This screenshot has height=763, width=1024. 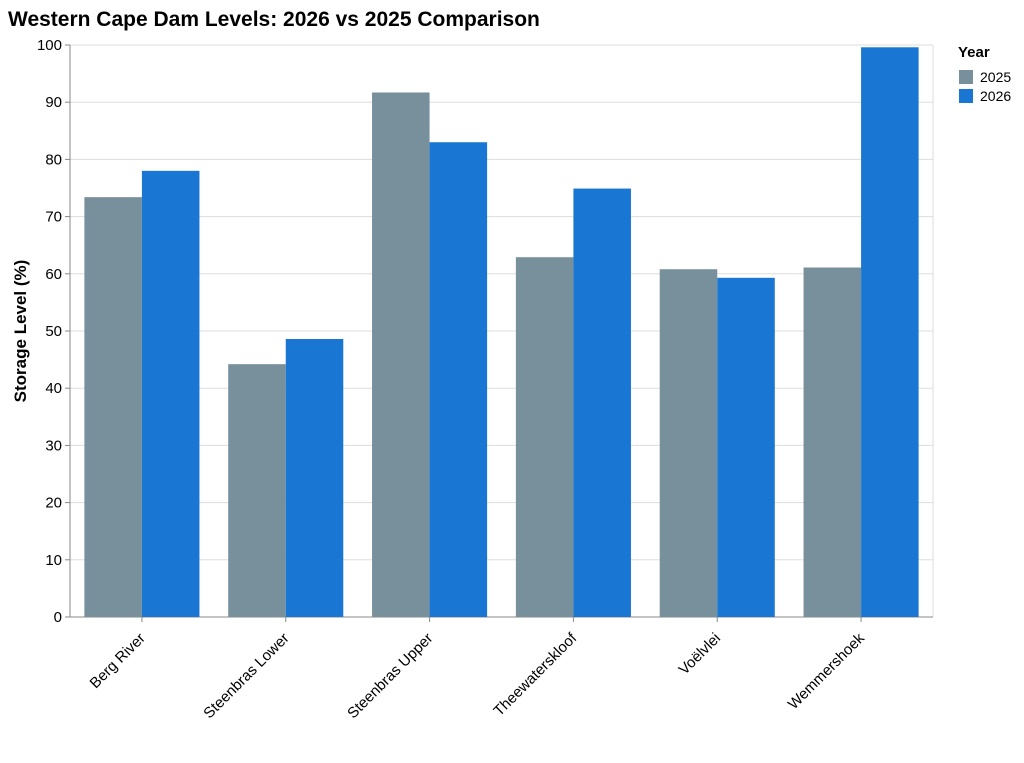 What do you see at coordinates (699, 654) in the screenshot?
I see `x-tick-label: Voëlvlei` at bounding box center [699, 654].